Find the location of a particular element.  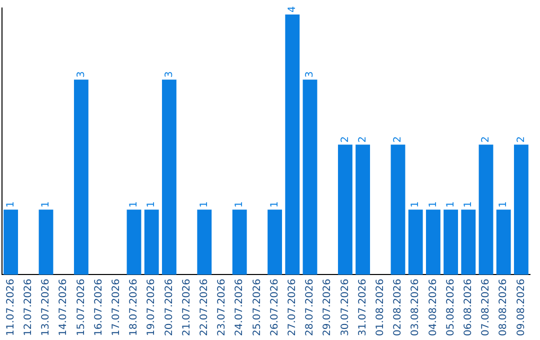

x-tick-label: 20.07.2026 is located at coordinates (169, 307).